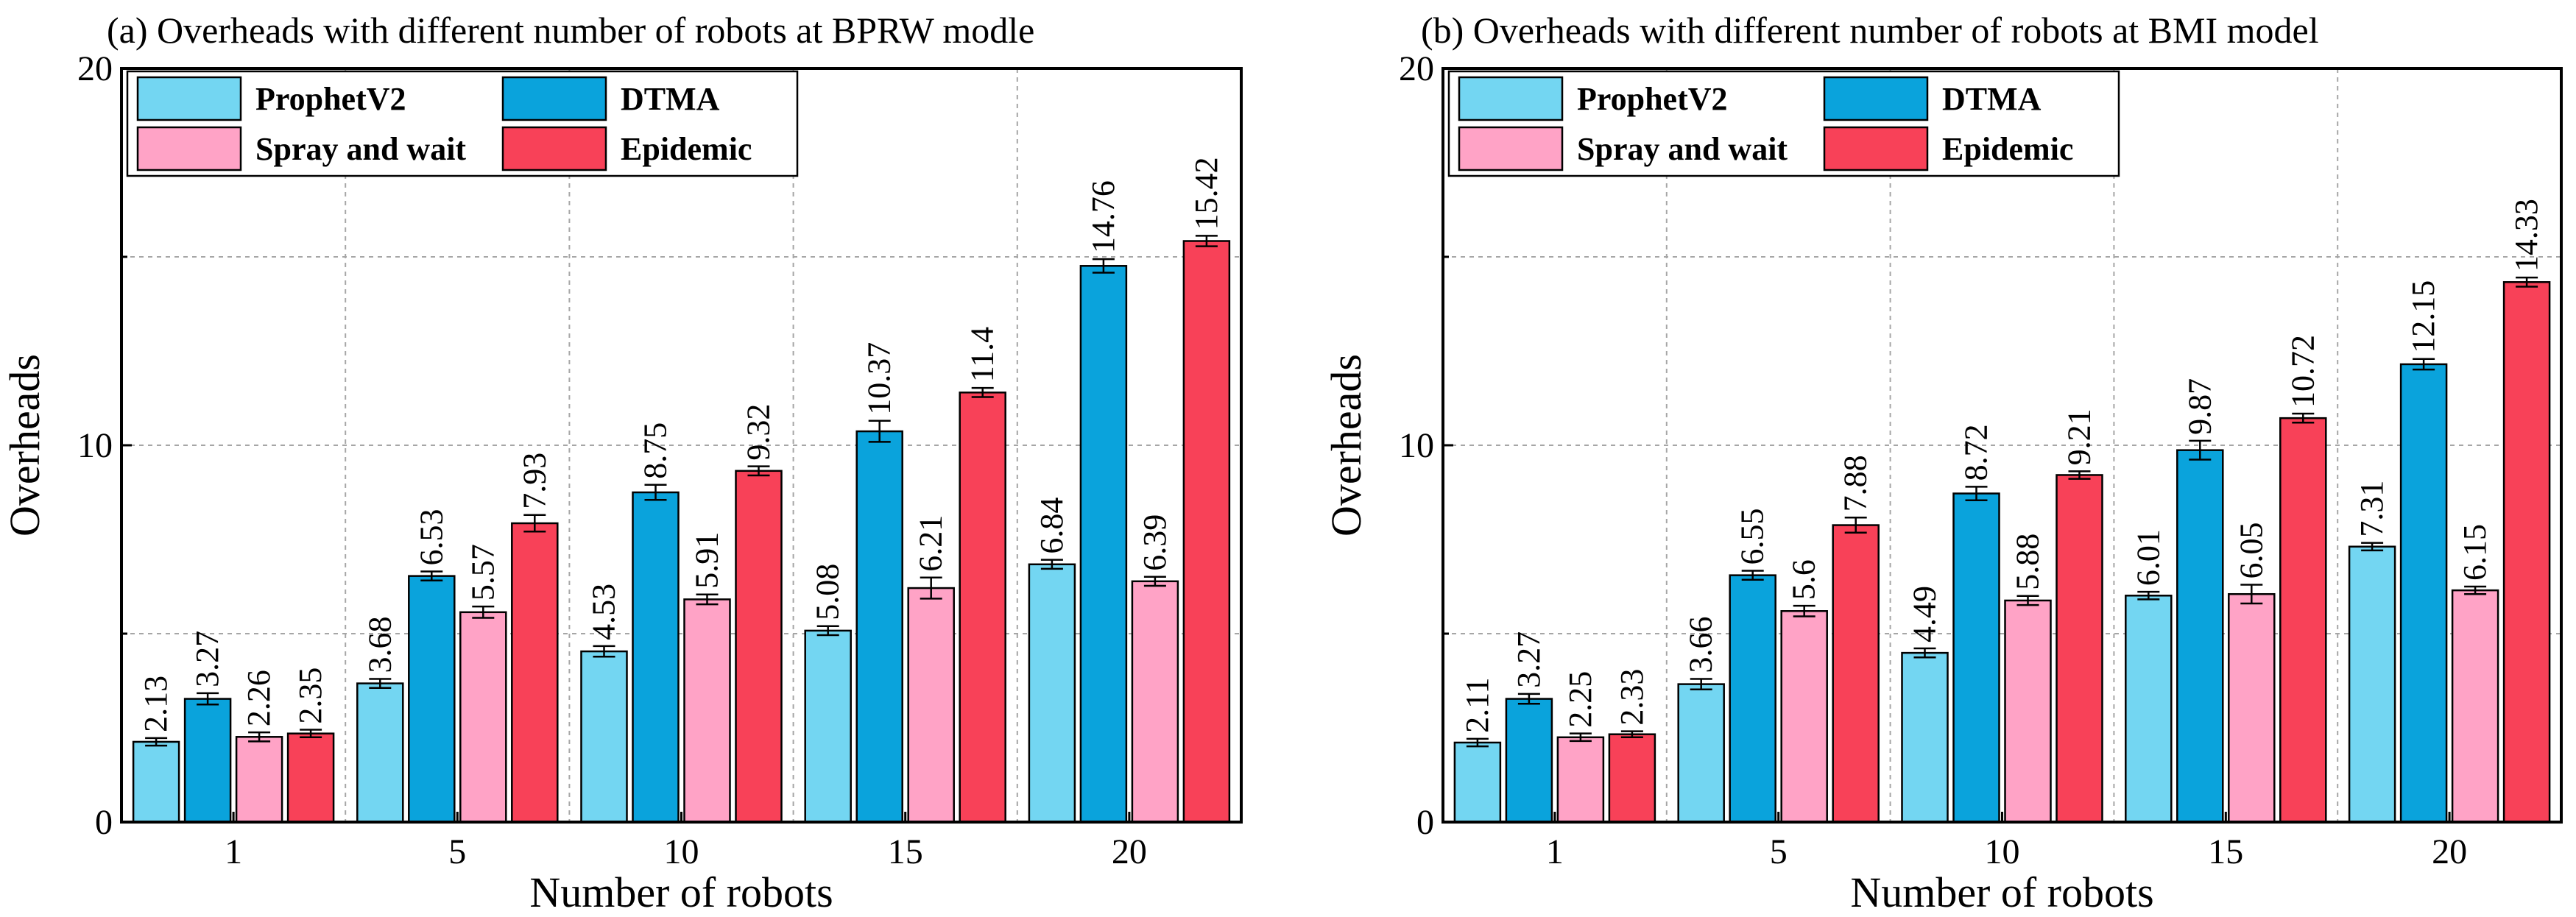 The width and height of the screenshot is (2576, 917). I want to click on data-label: 3.66, so click(1701, 645).